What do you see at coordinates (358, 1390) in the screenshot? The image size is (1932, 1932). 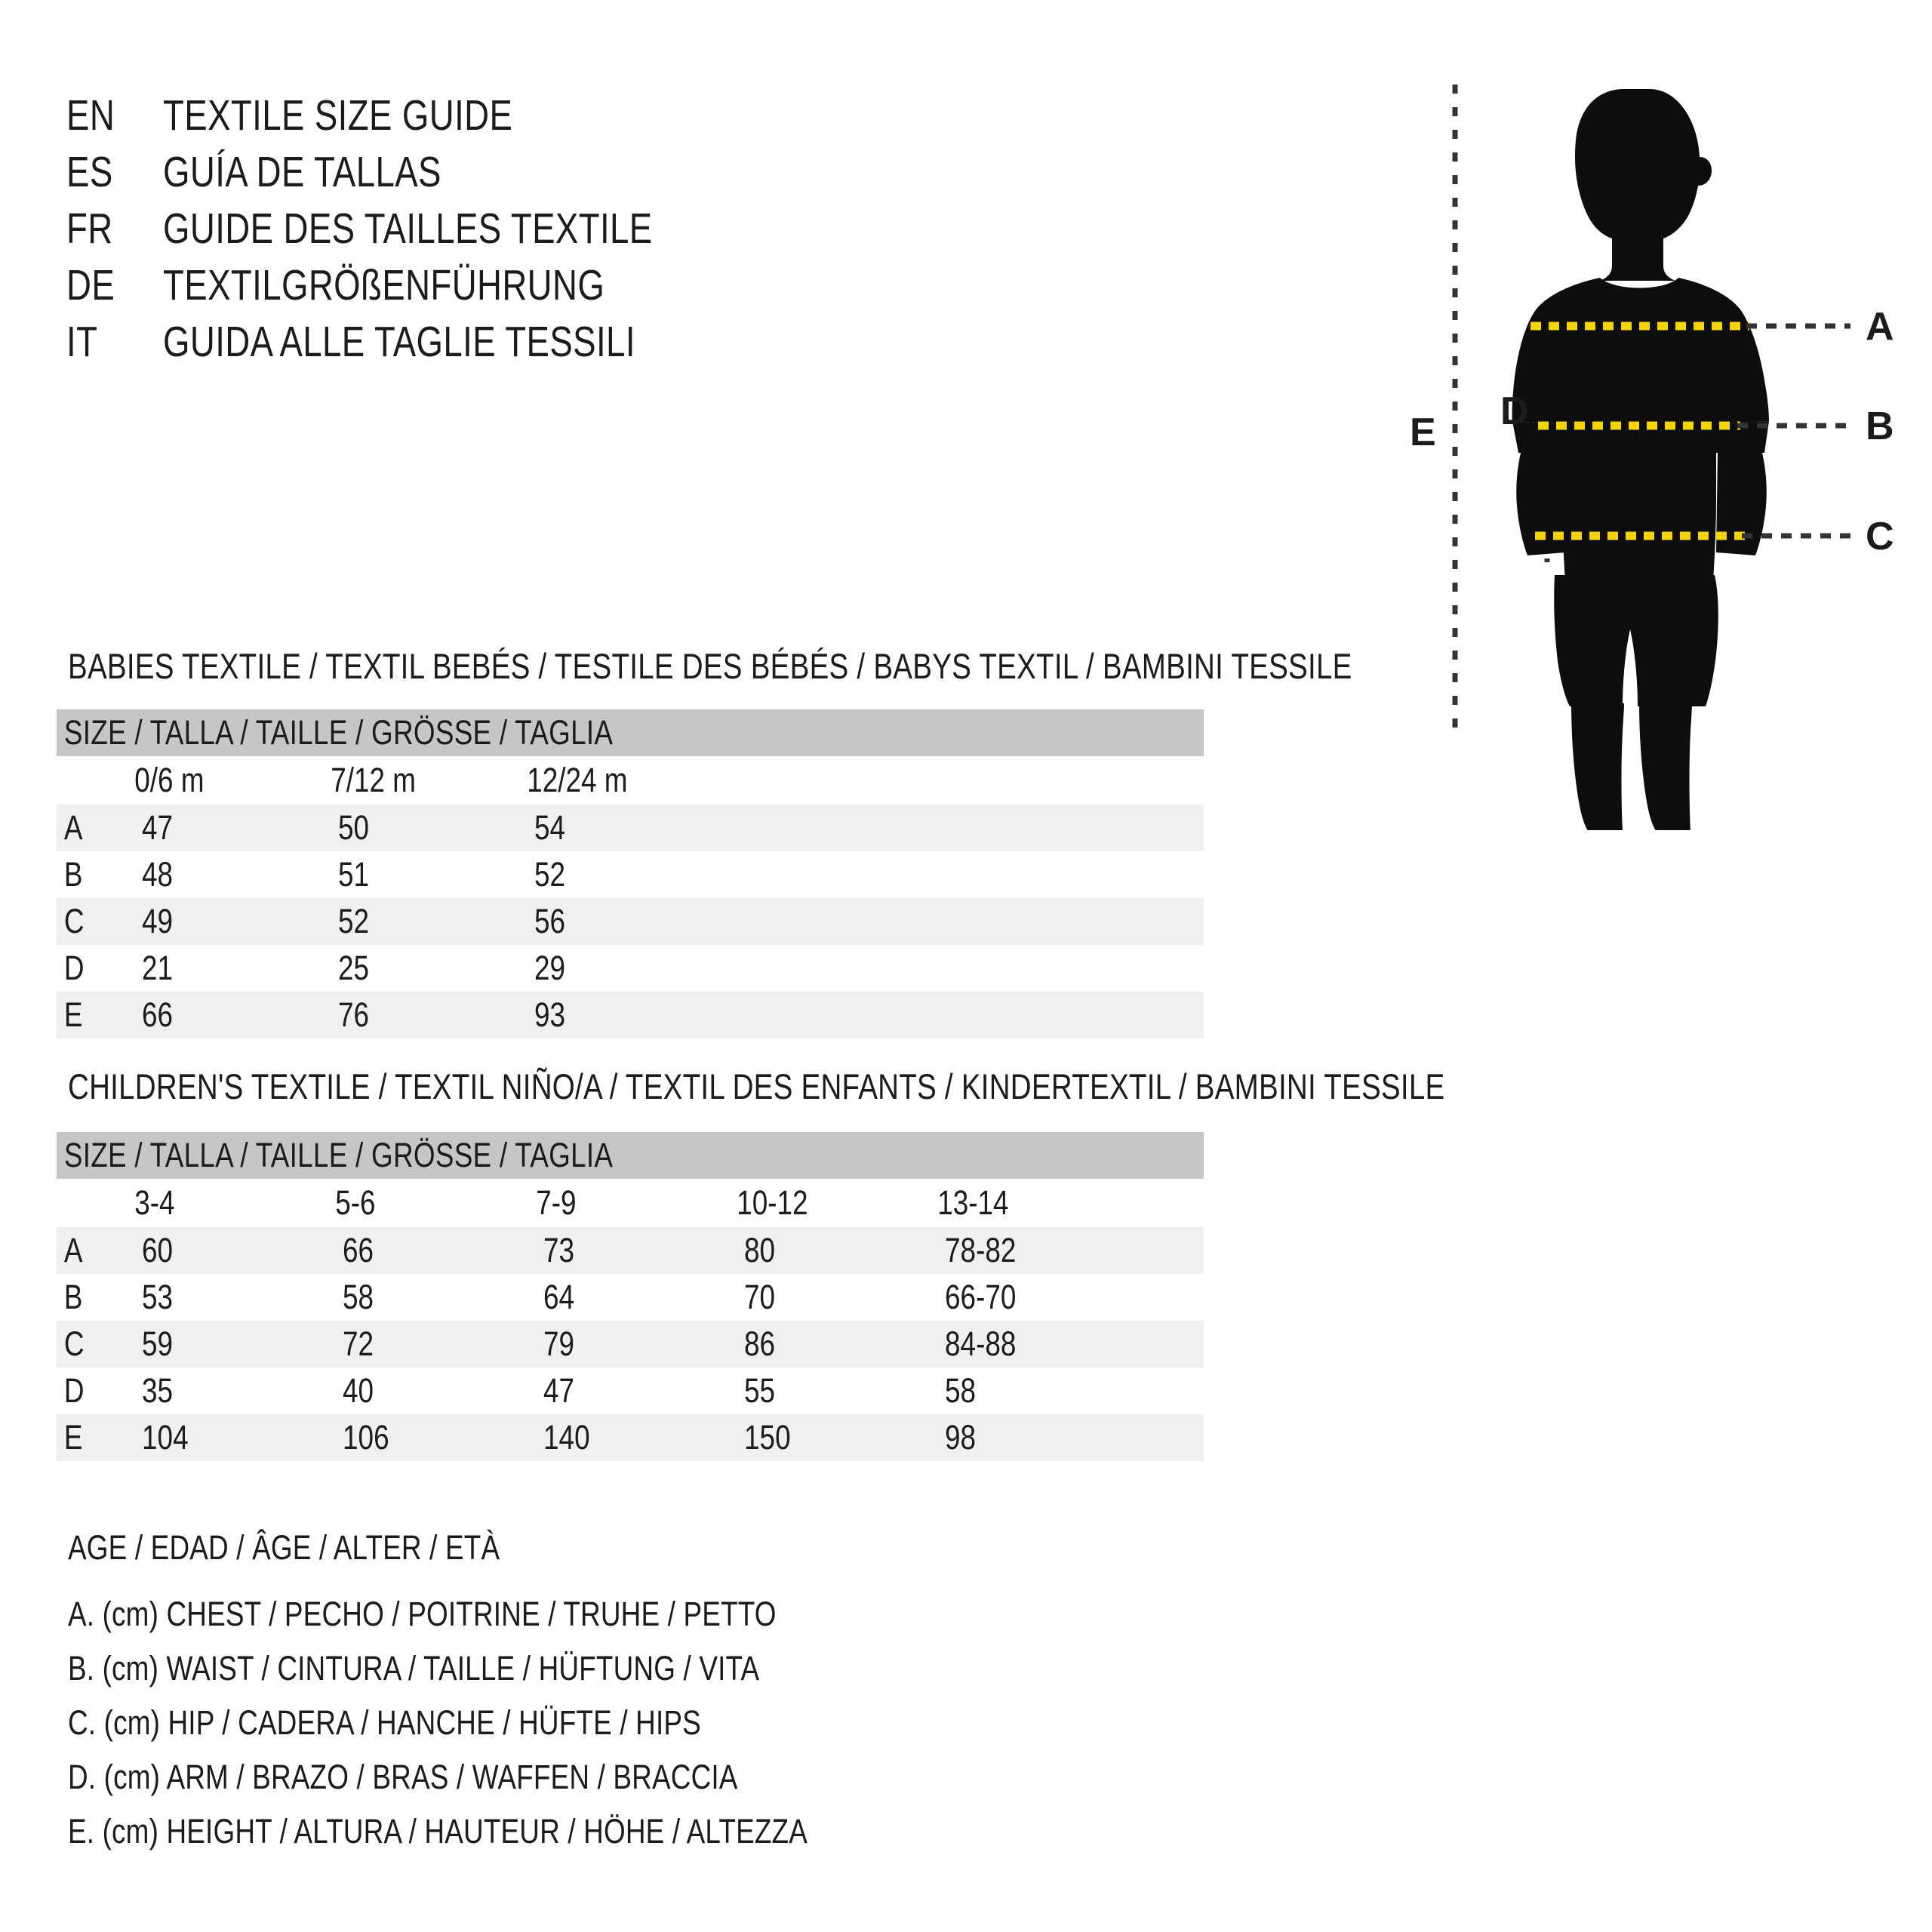 I see `children-cell-d-1: 40` at bounding box center [358, 1390].